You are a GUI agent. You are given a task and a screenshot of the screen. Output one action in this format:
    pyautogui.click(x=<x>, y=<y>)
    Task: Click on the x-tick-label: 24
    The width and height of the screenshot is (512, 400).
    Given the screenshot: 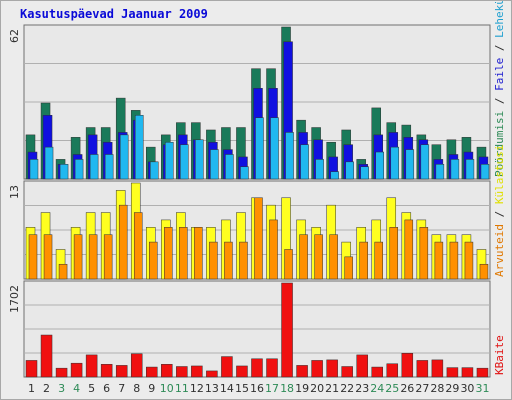 What is the action you would take?
    pyautogui.click(x=377, y=388)
    